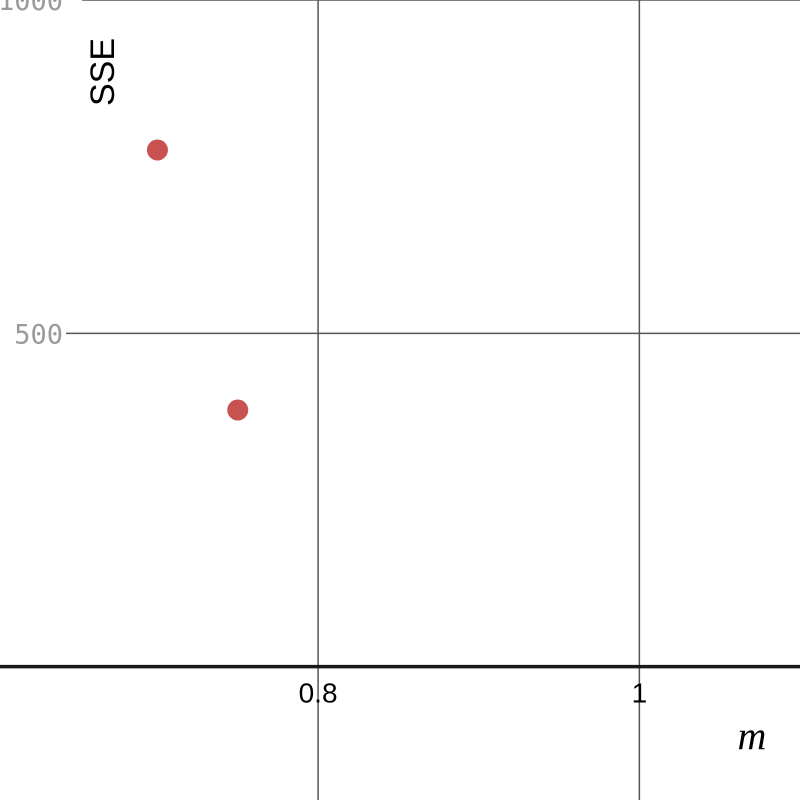 The height and width of the screenshot is (800, 800). Describe the element at coordinates (318, 693) in the screenshot. I see `x-tick-label: 0.8` at that location.